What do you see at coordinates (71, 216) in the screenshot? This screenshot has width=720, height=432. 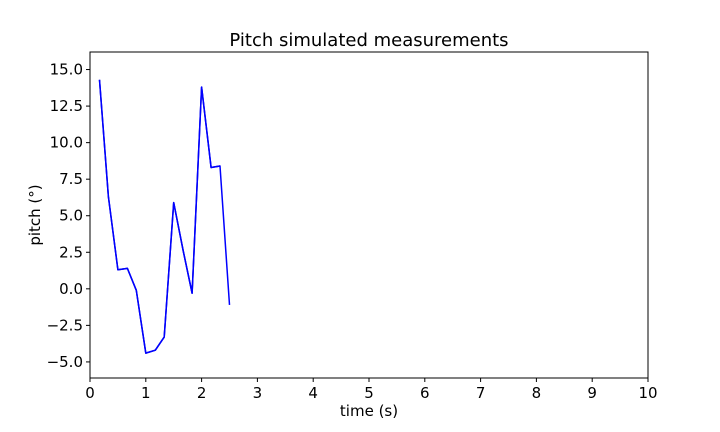 I see `y-tick-label: 5.0` at bounding box center [71, 216].